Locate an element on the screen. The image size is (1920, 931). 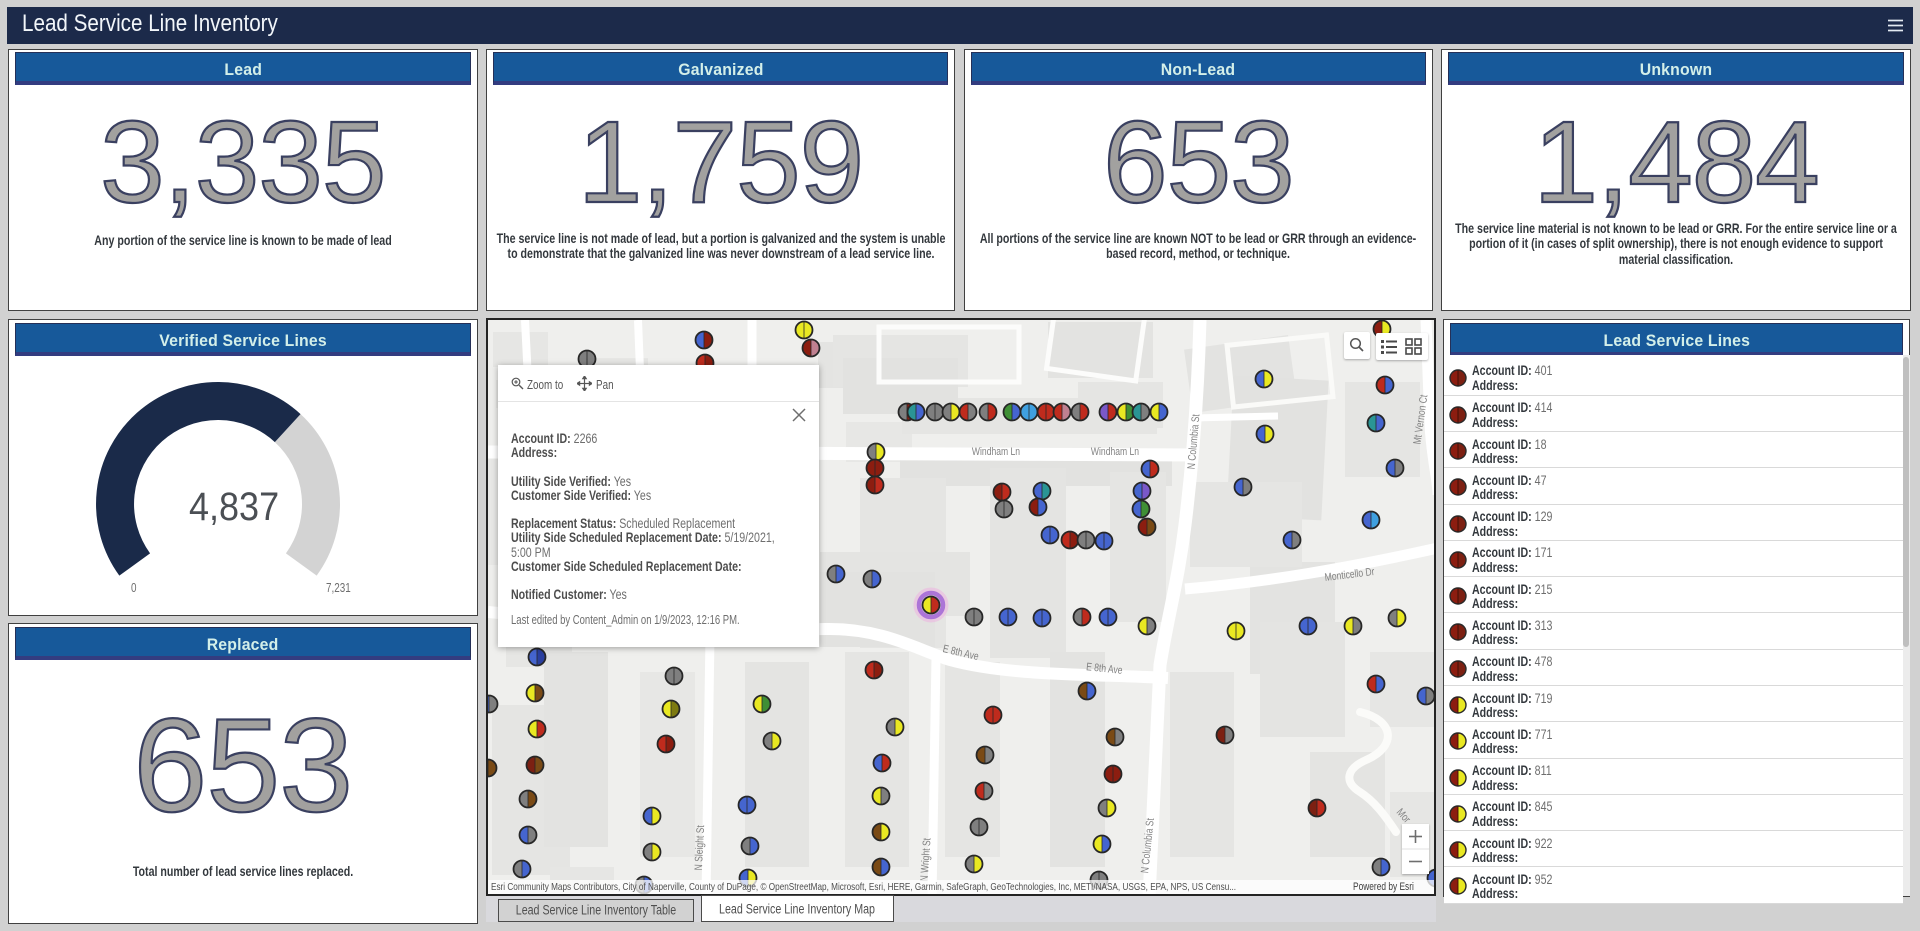
svg-text: Monticello Dr is located at coordinates (1350, 575).